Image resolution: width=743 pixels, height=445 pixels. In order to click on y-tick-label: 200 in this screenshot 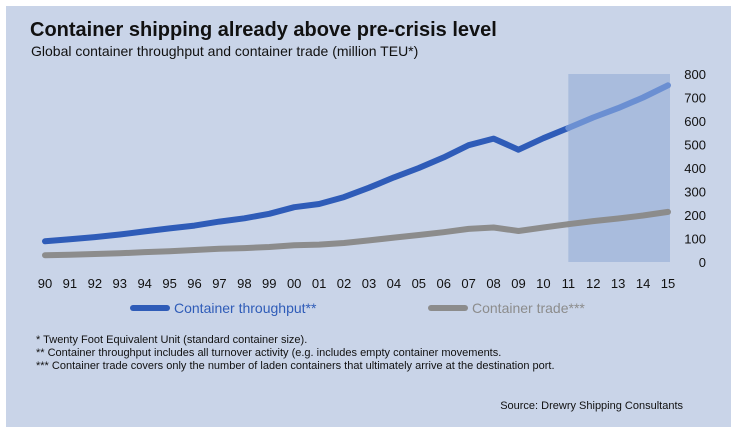, I will do `click(695, 215)`.